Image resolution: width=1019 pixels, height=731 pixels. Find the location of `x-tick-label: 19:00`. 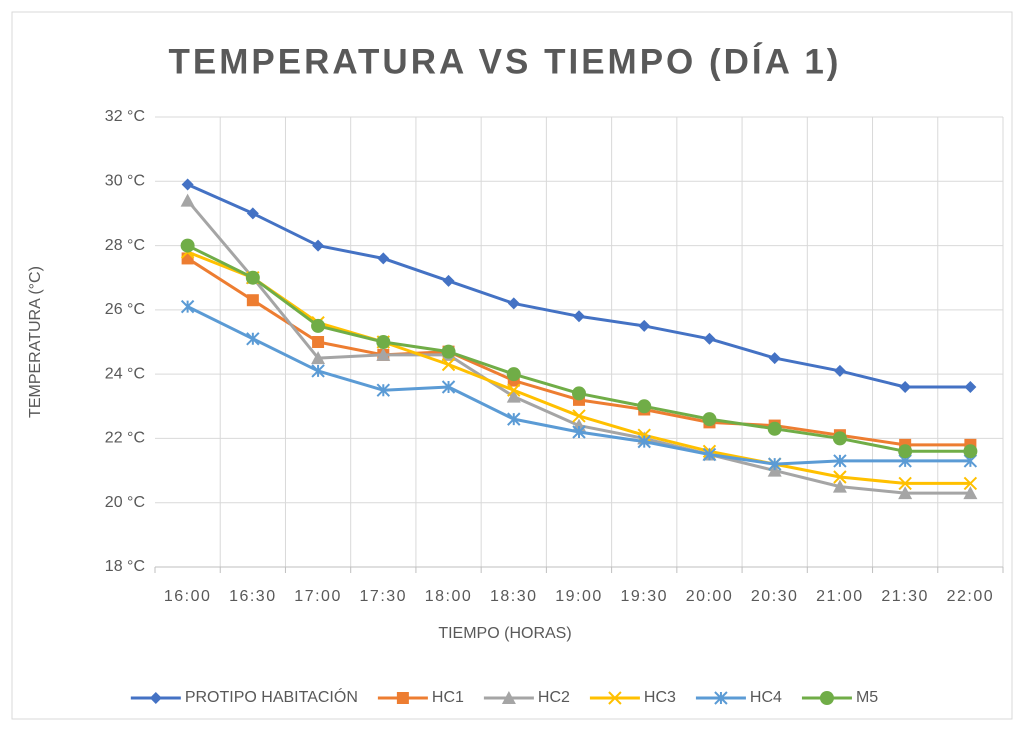

x-tick-label: 19:00 is located at coordinates (579, 596).